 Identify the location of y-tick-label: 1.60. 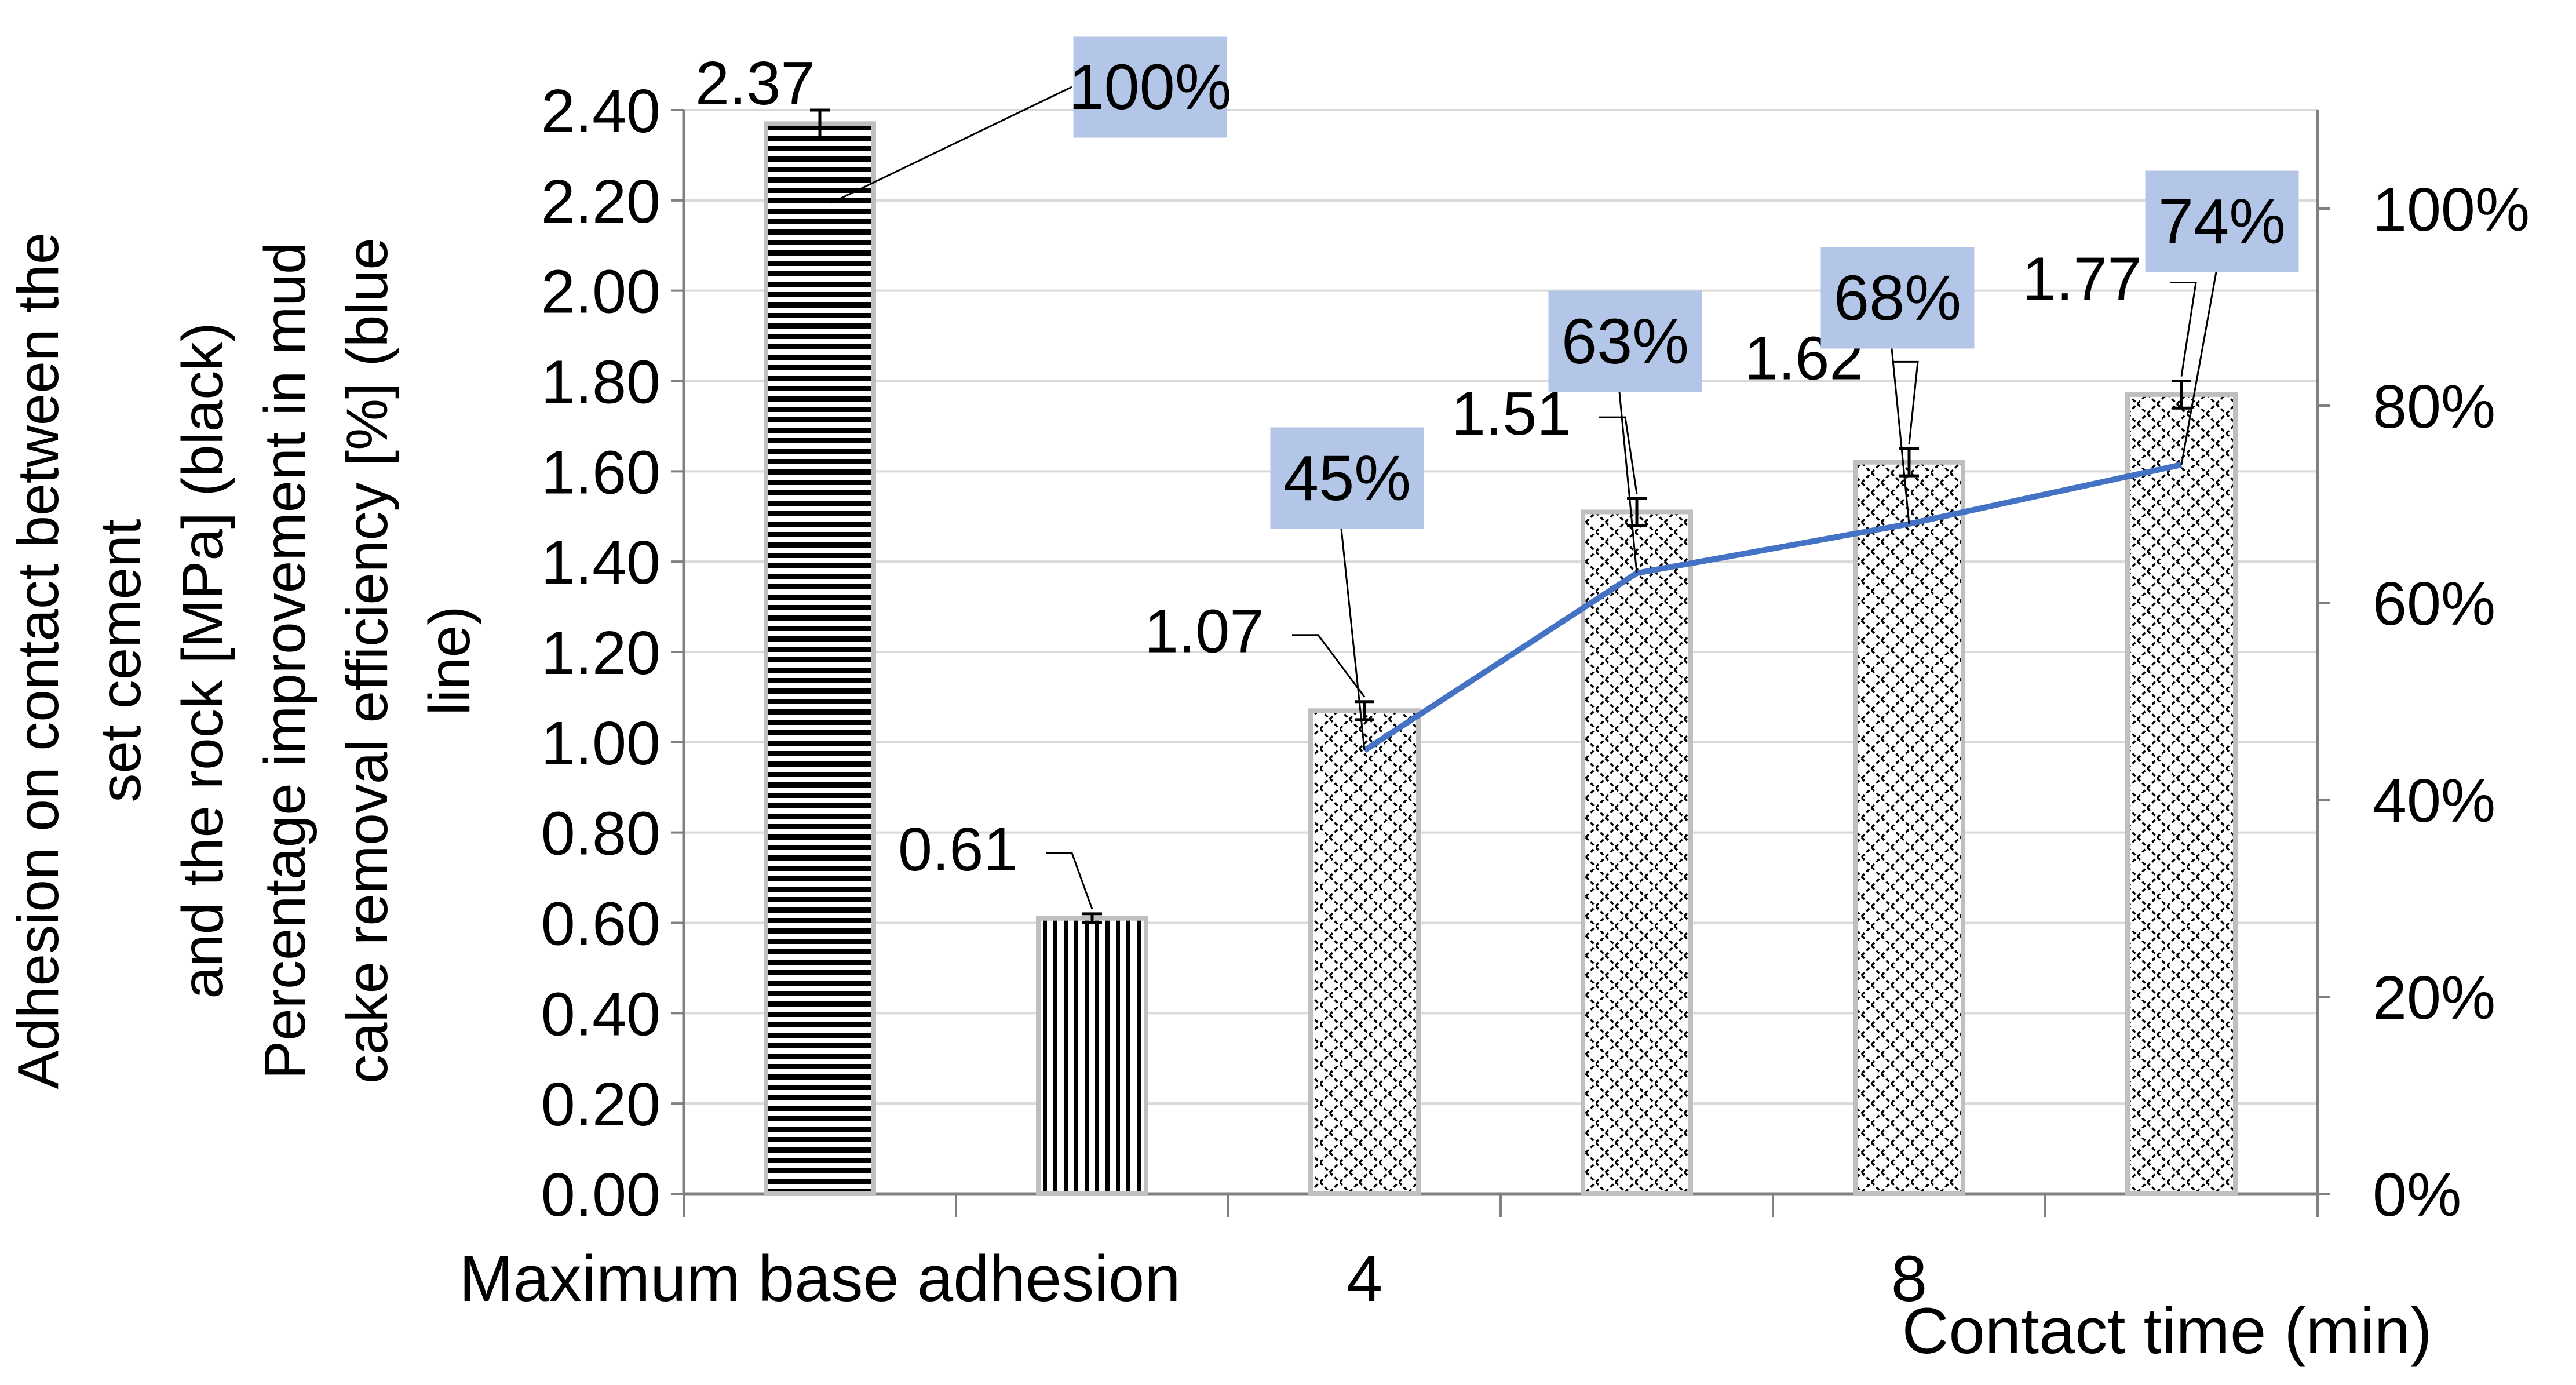
(601, 472).